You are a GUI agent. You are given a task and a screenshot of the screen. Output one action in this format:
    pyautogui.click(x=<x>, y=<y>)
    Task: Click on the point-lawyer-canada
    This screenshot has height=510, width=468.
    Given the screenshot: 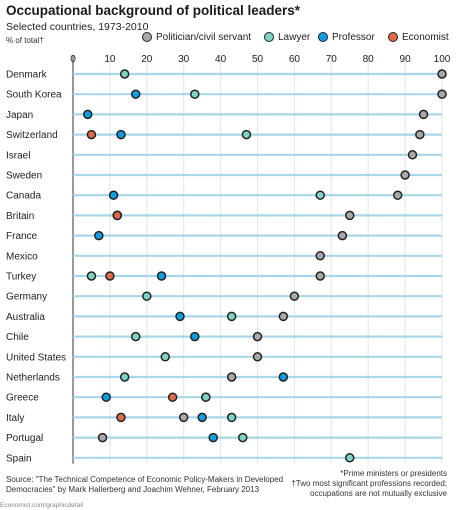 What is the action you would take?
    pyautogui.click(x=320, y=195)
    